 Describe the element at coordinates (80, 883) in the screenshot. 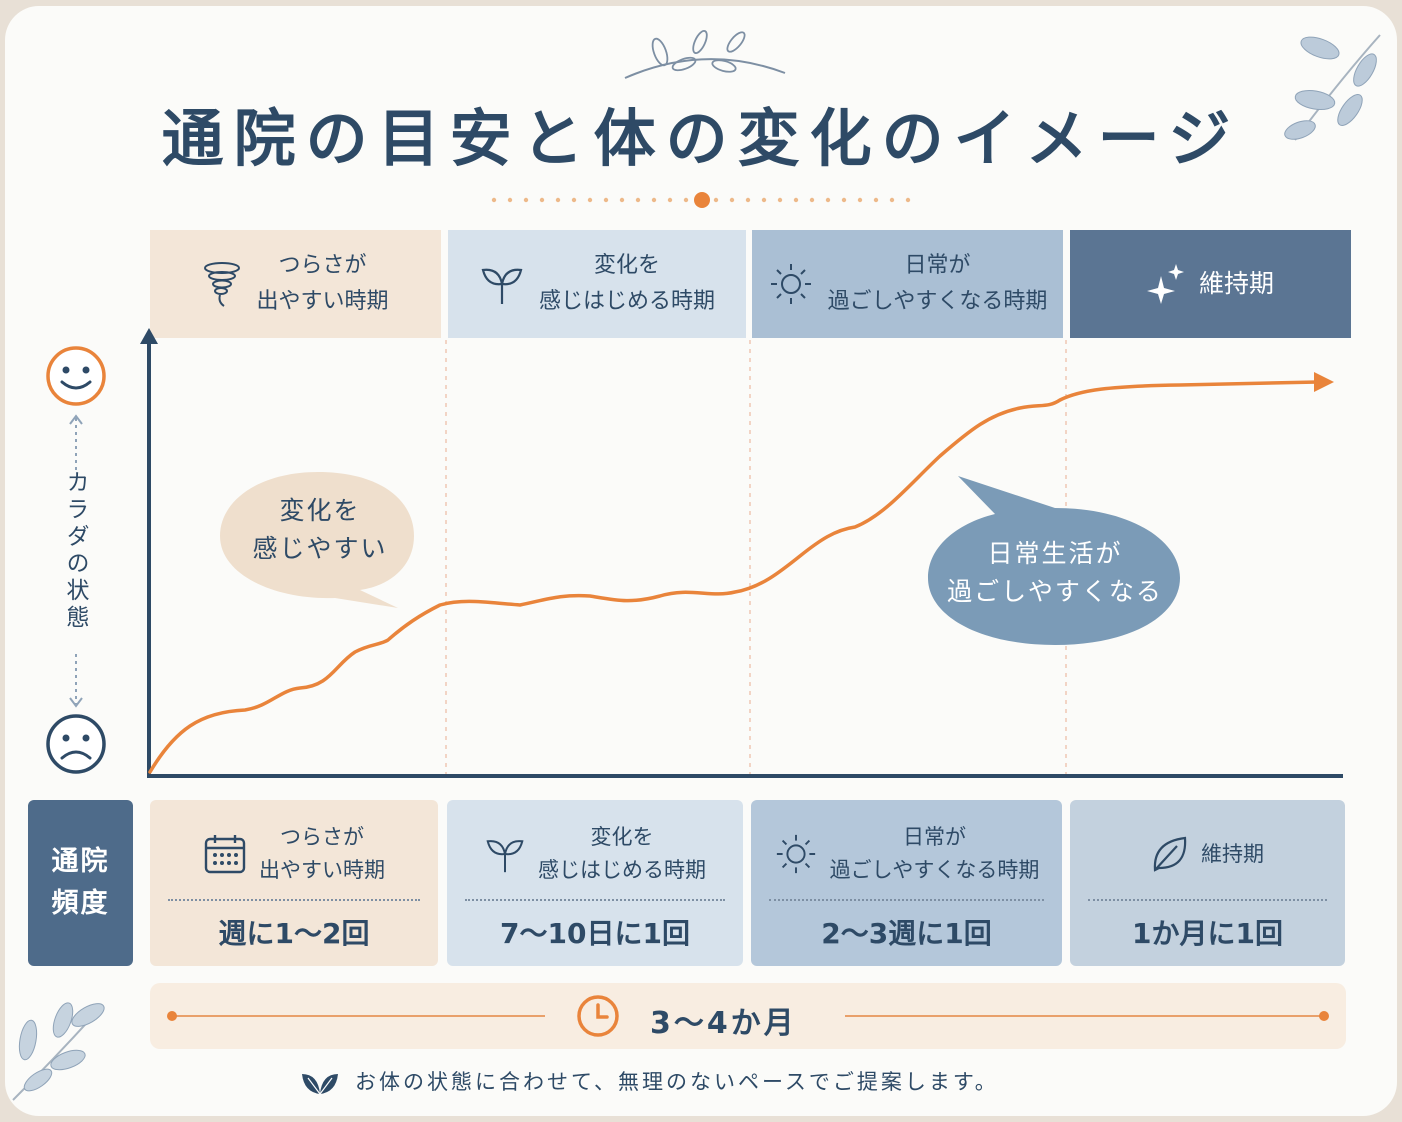

I see `frequency-label: 通院 頻度` at that location.